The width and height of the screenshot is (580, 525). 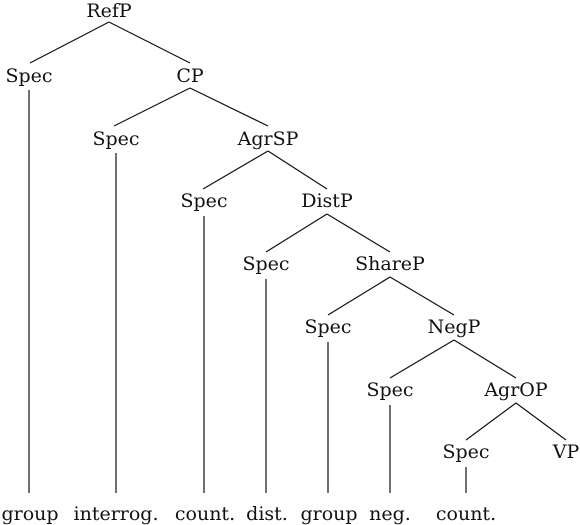 What do you see at coordinates (328, 514) in the screenshot?
I see `leaf-spec-share: group` at bounding box center [328, 514].